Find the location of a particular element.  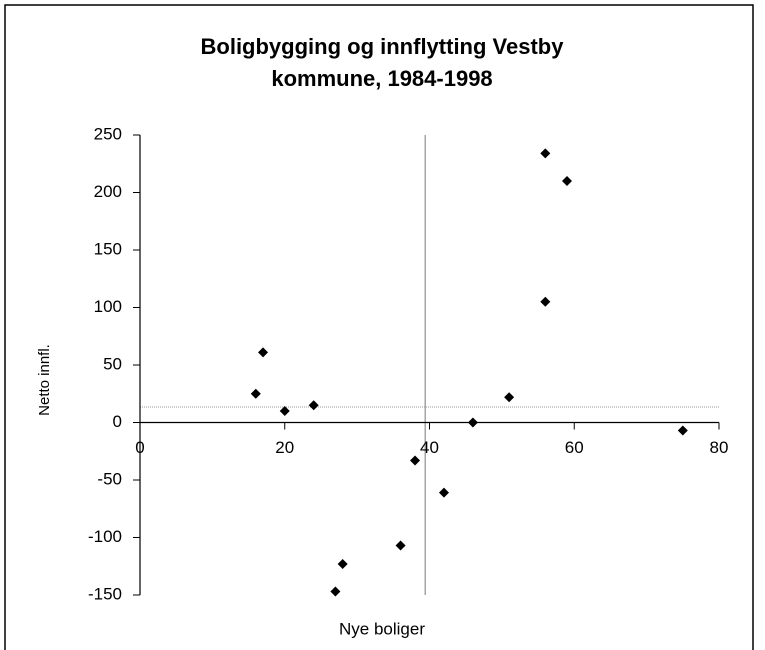

chart-title: Boligbygging og innflytting Vestby is located at coordinates (383, 46).